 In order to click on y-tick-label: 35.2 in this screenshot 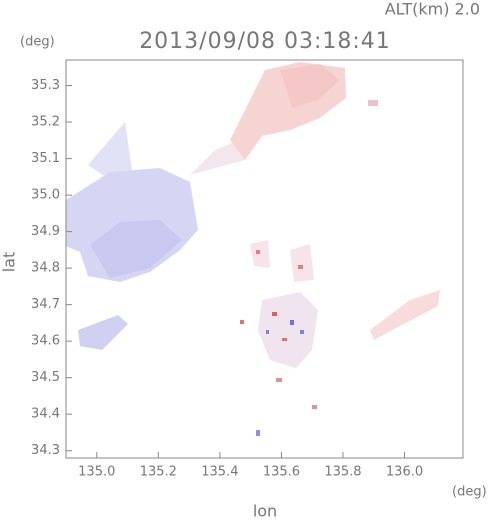, I will do `click(45, 122)`.